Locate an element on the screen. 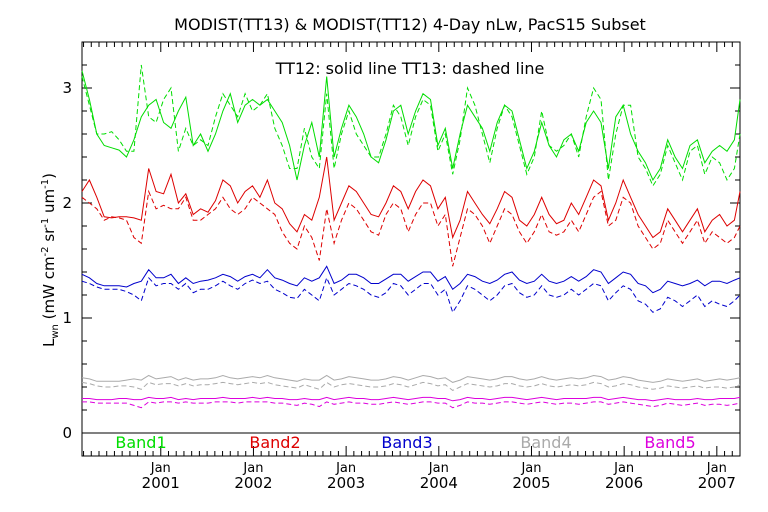 The width and height of the screenshot is (768, 512). x-tick-year: 2007 is located at coordinates (717, 483).